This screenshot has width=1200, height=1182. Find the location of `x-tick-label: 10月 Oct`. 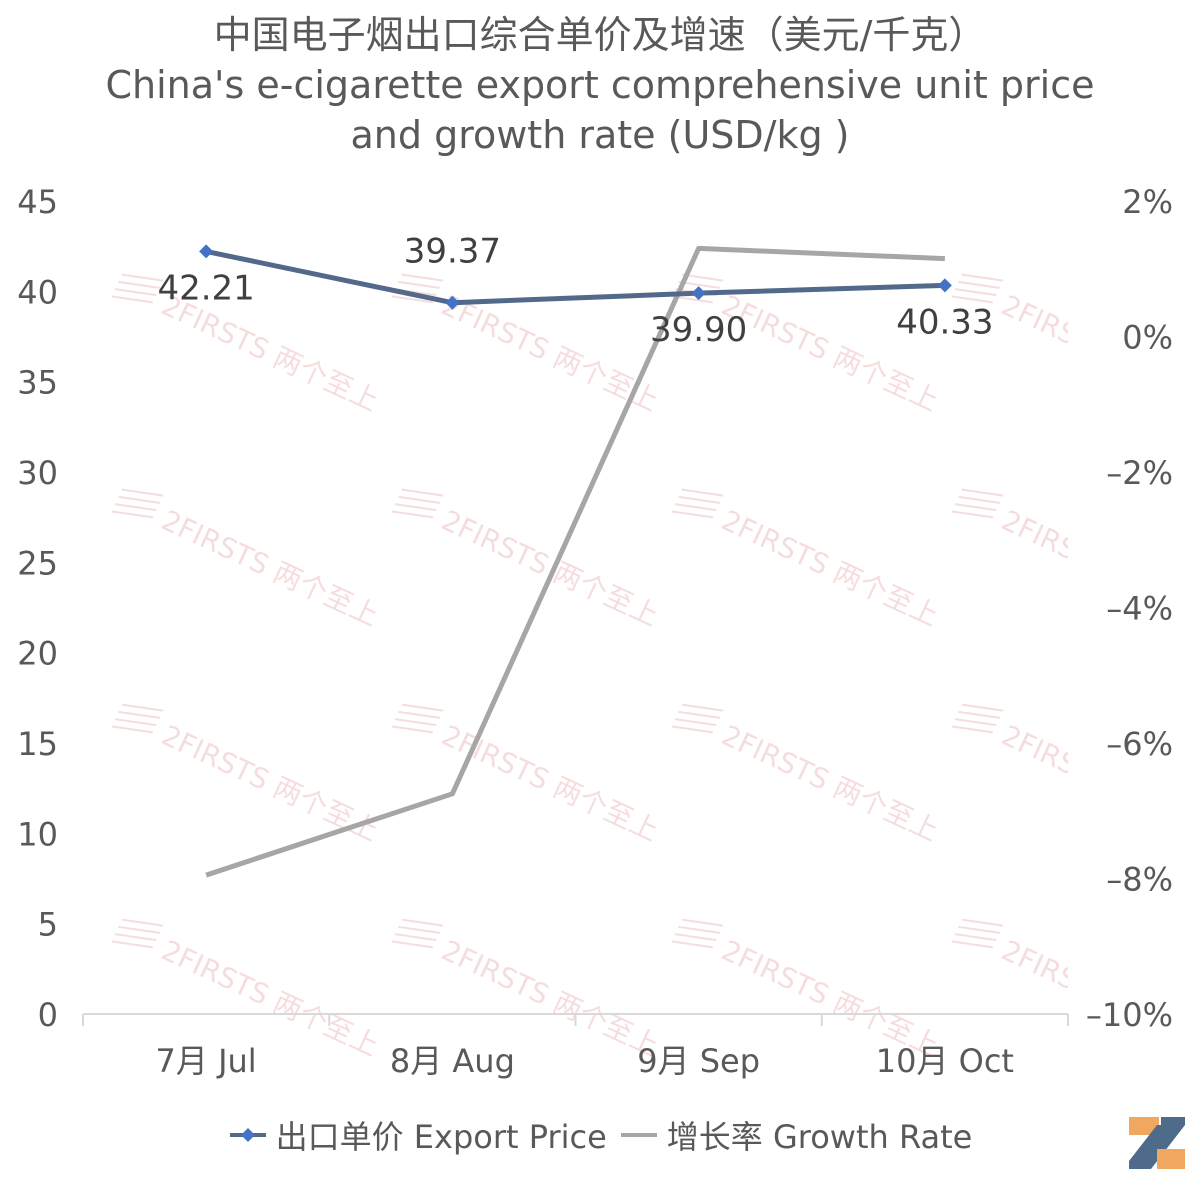

x-tick-label: 10月 Oct is located at coordinates (945, 1061).